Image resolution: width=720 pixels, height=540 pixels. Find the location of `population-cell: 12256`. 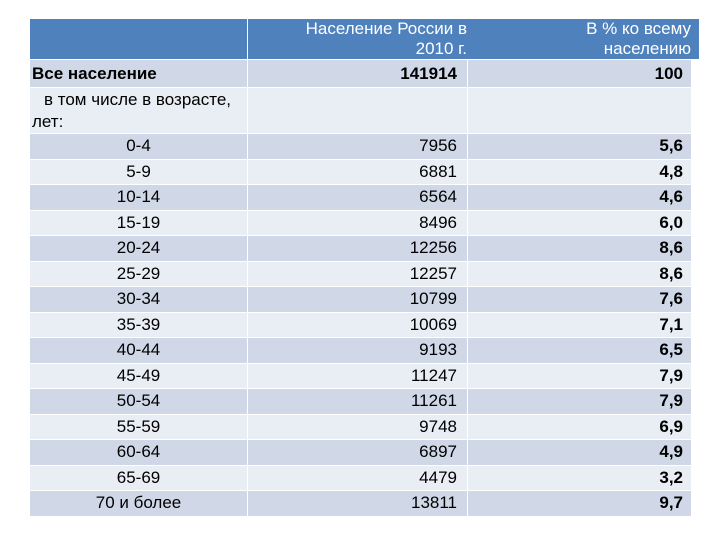

population-cell: 12256 is located at coordinates (357, 248).